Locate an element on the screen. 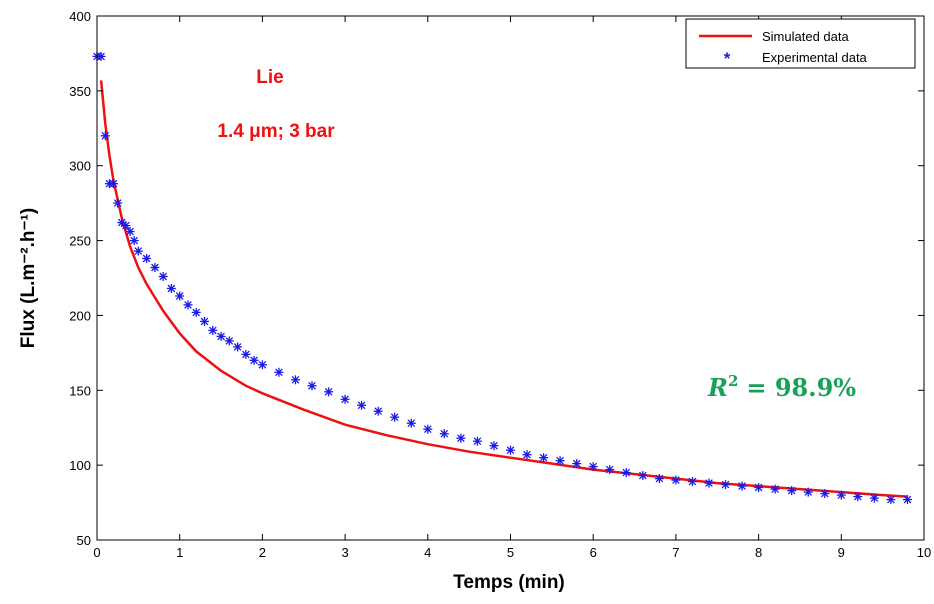  legend: * Simulated data Experimental data is located at coordinates (800, 43).